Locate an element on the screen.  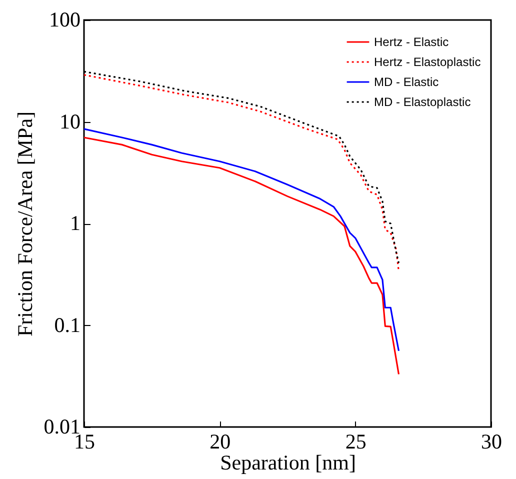
y-tick-label: 10 is located at coordinates (70, 121).